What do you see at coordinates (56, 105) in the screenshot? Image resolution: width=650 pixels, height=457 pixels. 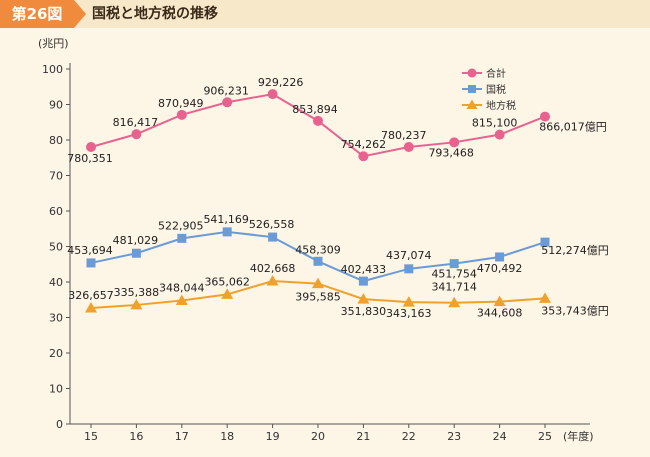 I see `y-tick-label: 90` at bounding box center [56, 105].